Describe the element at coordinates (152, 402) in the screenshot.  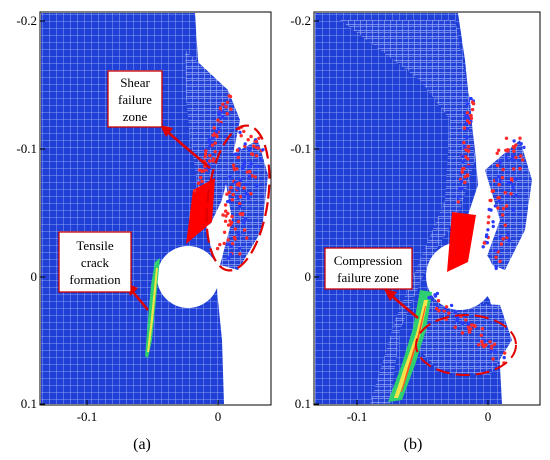
I see `panel-a-x-axis` at that location.